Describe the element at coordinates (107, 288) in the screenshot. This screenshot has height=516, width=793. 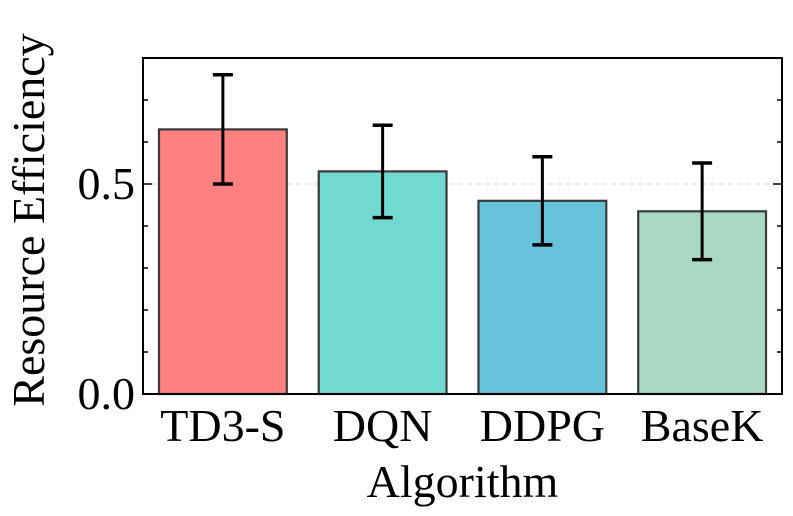
I see `y-tick-labels: 0.0 0.5` at that location.